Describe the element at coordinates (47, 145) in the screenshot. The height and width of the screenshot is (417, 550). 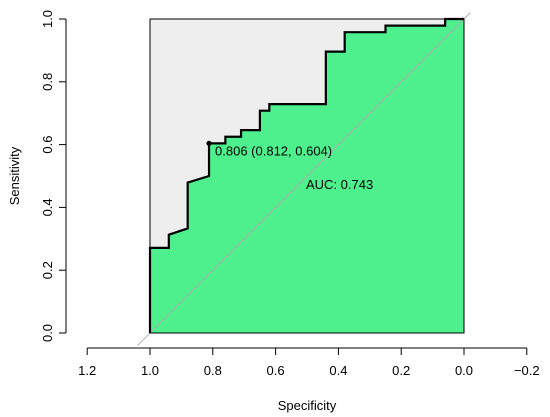
I see `y-tick-label: 0.6` at that location.